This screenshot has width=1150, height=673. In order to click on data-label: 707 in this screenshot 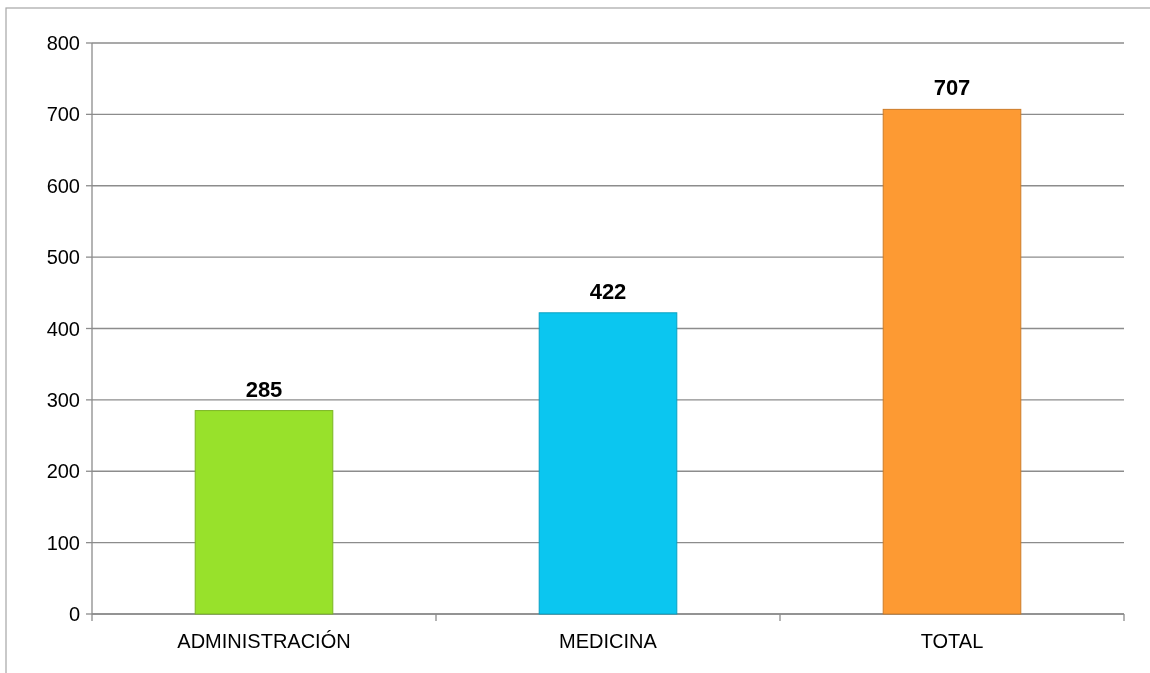, I will do `click(952, 88)`.